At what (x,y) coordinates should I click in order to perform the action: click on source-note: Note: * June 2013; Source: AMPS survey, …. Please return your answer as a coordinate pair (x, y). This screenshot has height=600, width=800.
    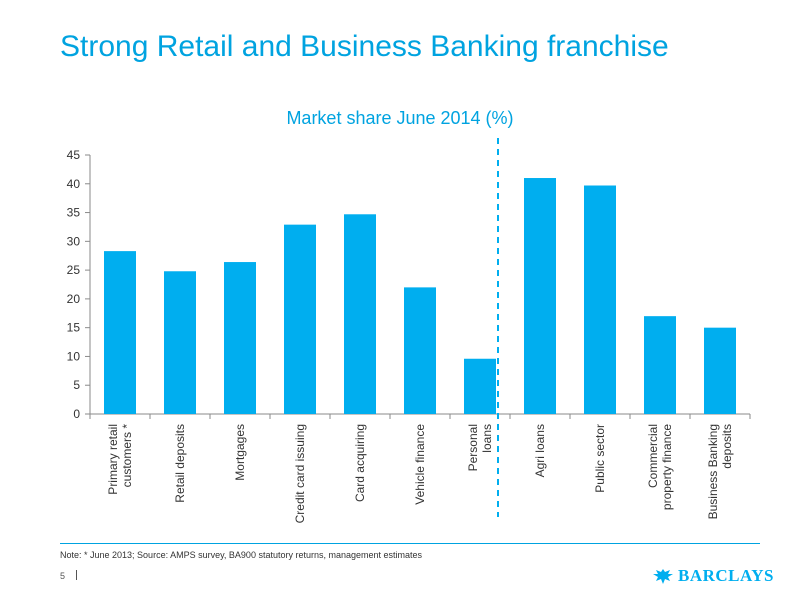
    Looking at the image, I should click on (241, 555).